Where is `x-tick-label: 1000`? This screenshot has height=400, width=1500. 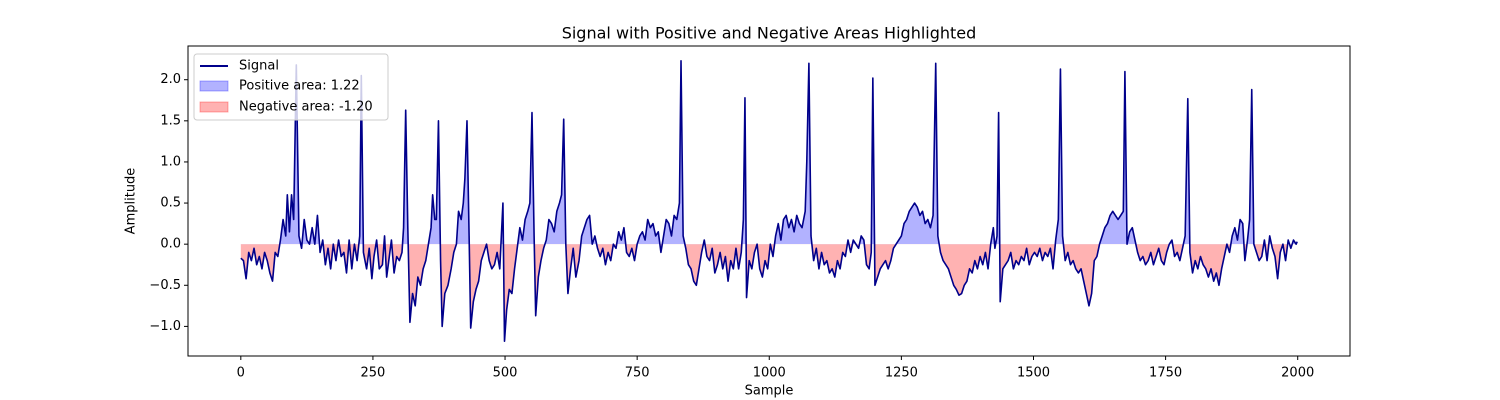 x-tick-label: 1000 is located at coordinates (769, 373).